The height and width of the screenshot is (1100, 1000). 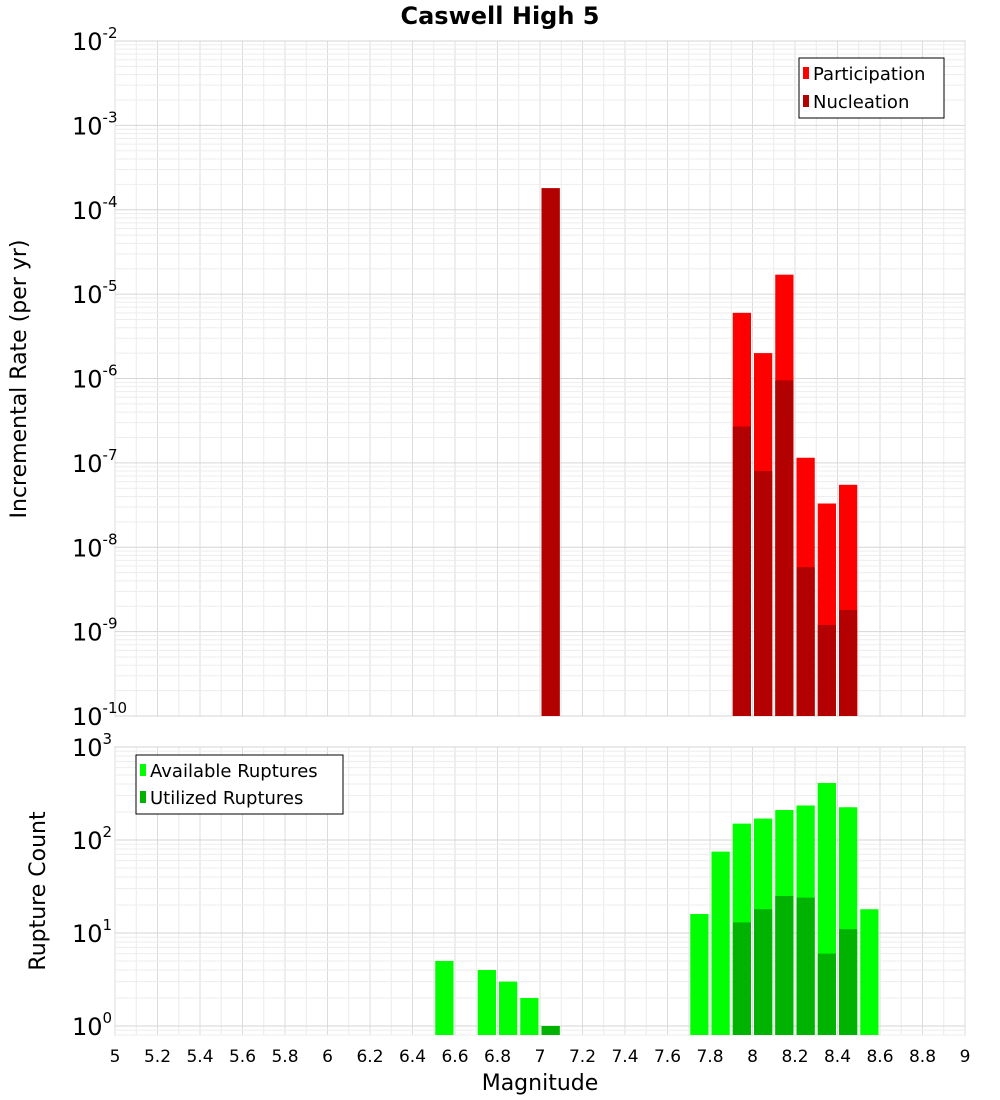 What do you see at coordinates (667, 1057) in the screenshot?
I see `x-tick-label: 7.6` at bounding box center [667, 1057].